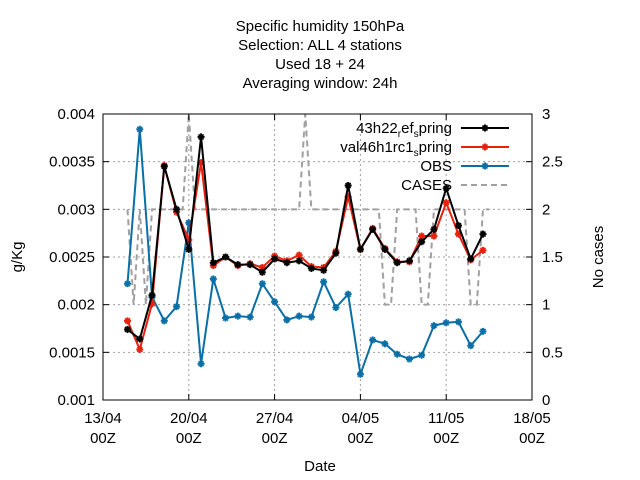  What do you see at coordinates (552, 257) in the screenshot?
I see `y2-tick-labels: 0 0.5 1 1.5 2 2.5 3` at bounding box center [552, 257].